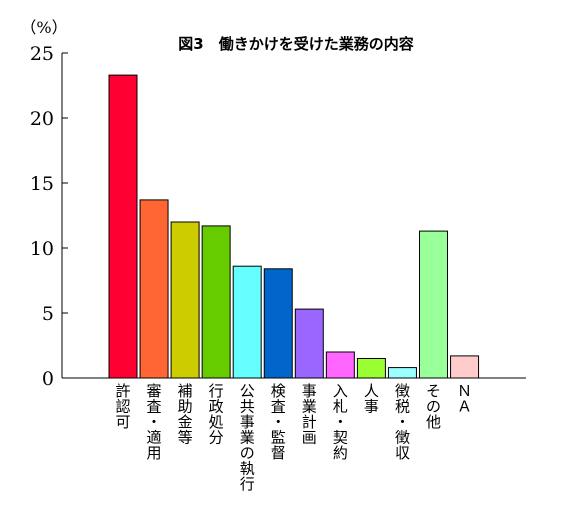 Image resolution: width=567 pixels, height=514 pixels. Describe the element at coordinates (122, 406) in the screenshot. I see `x-tick-label: 許認可` at that location.